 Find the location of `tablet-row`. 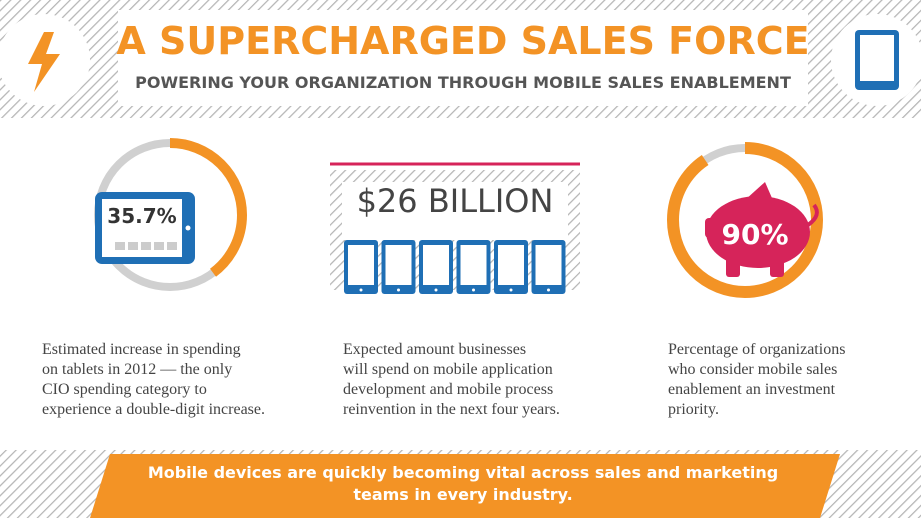

tablet-row is located at coordinates (455, 267).